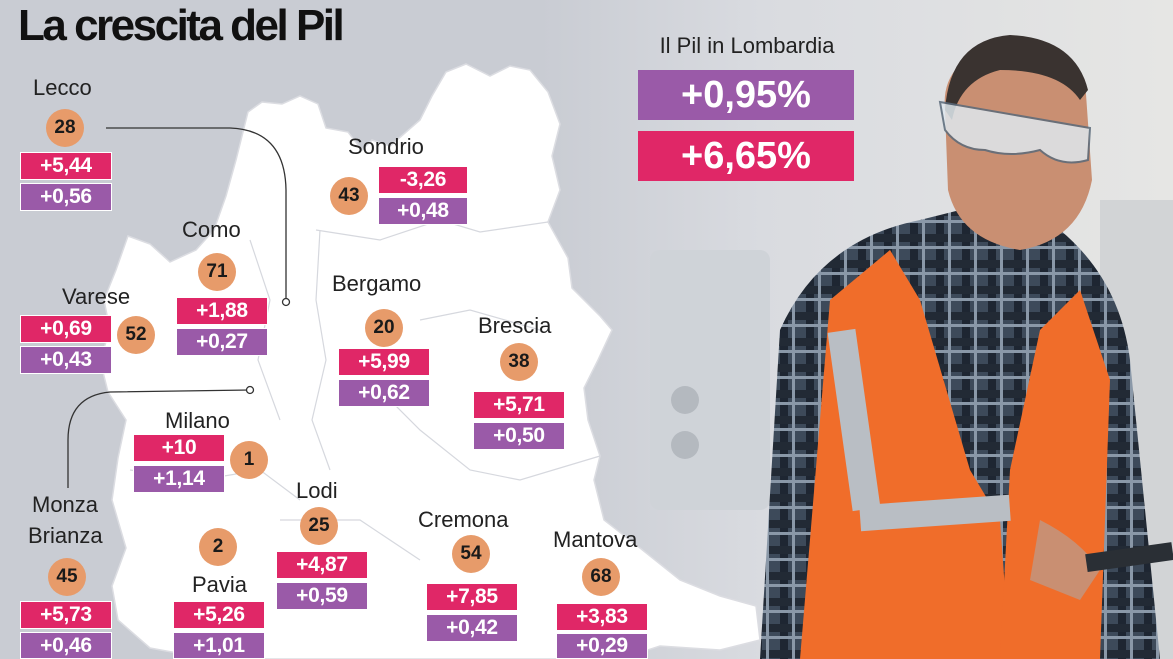 This screenshot has height=659, width=1173. Describe the element at coordinates (222, 311) in the screenshot. I see `pink-value: +1,88` at that location.